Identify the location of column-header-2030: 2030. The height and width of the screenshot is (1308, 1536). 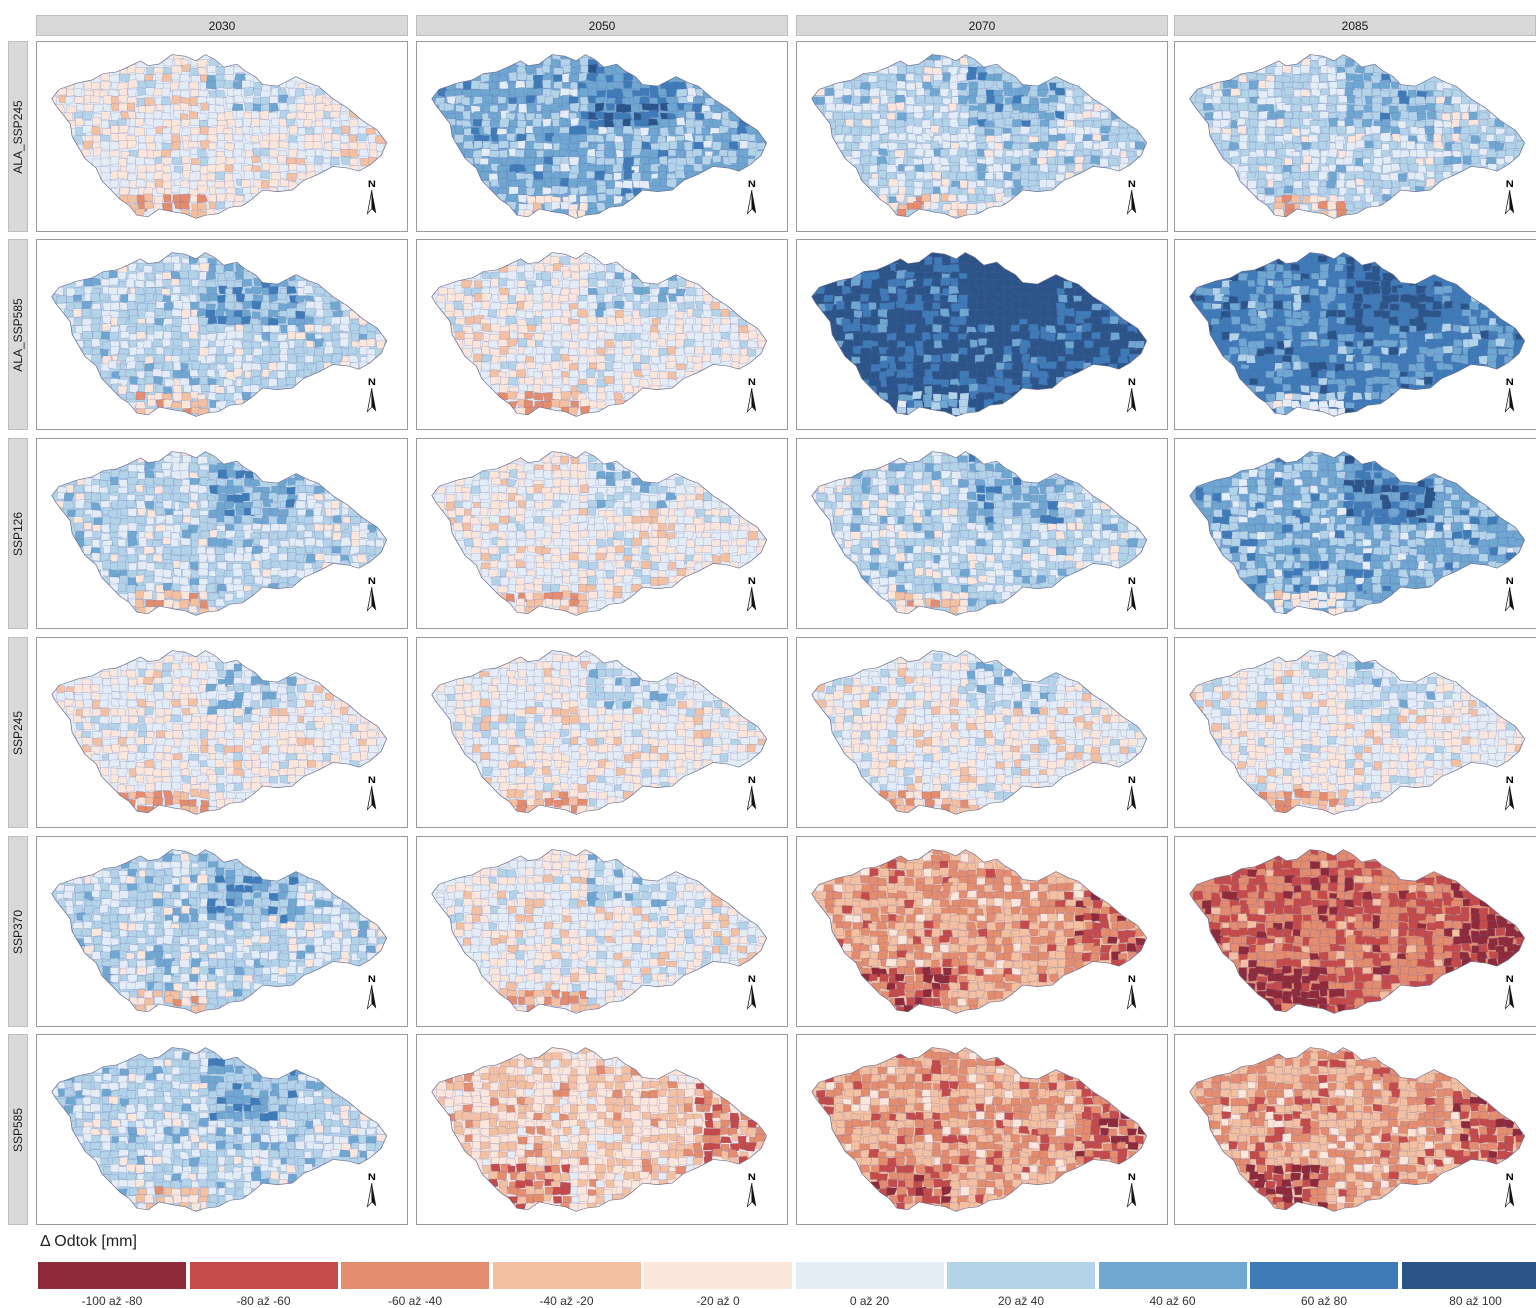
(222, 25).